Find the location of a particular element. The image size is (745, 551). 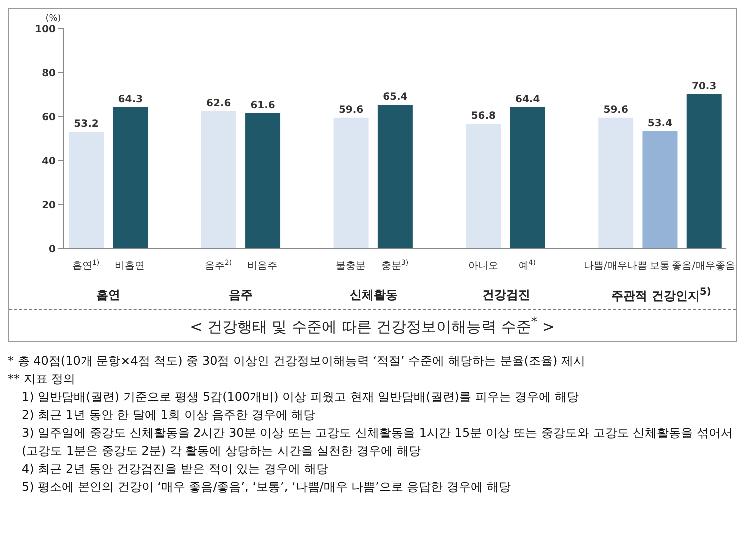

text: 주관적 건강인지$^{5)}$ is located at coordinates (662, 295).